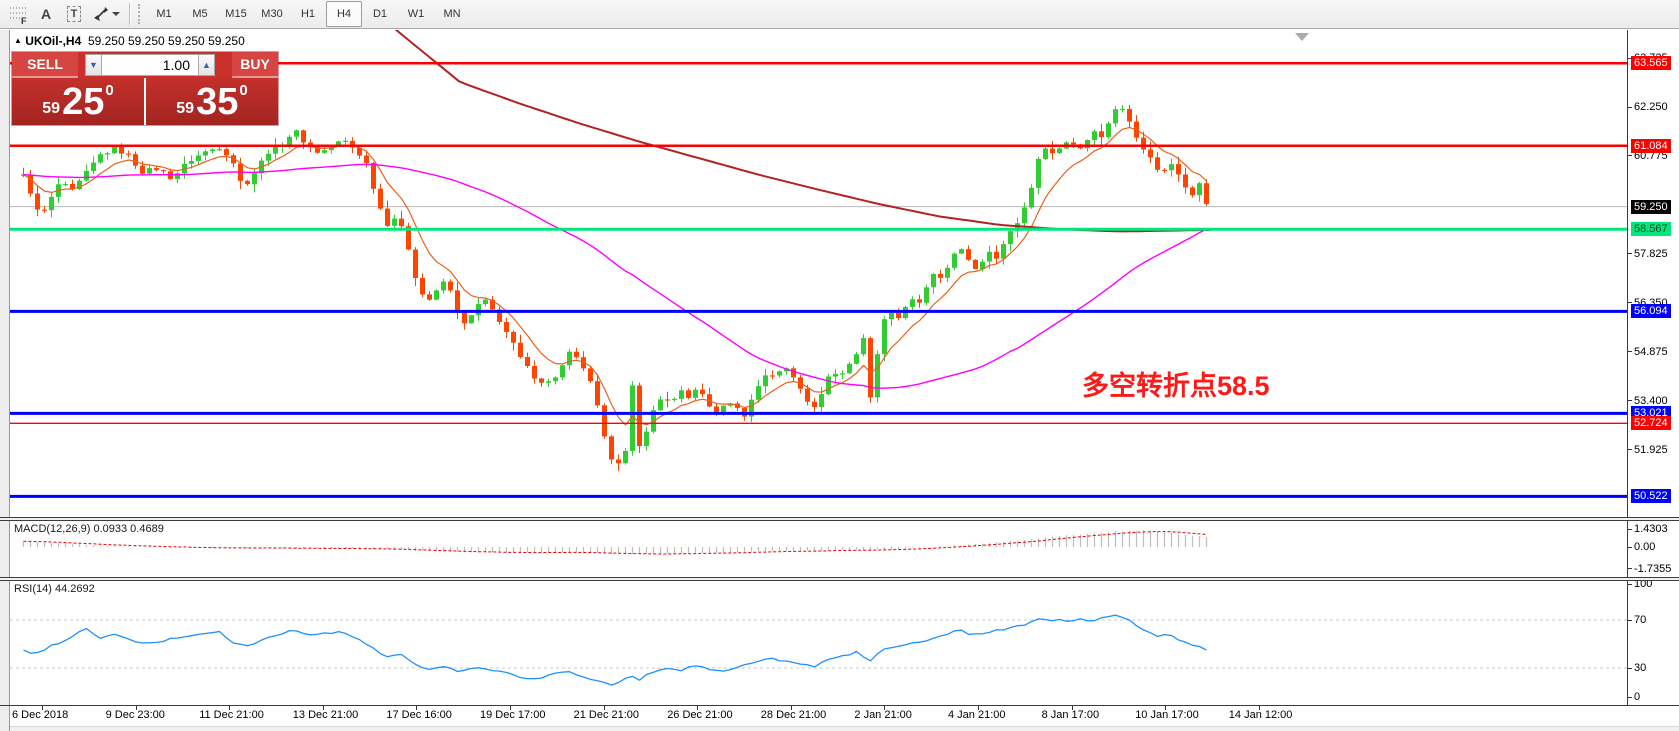  I want to click on timeframe-button-d1: D1, so click(380, 14).